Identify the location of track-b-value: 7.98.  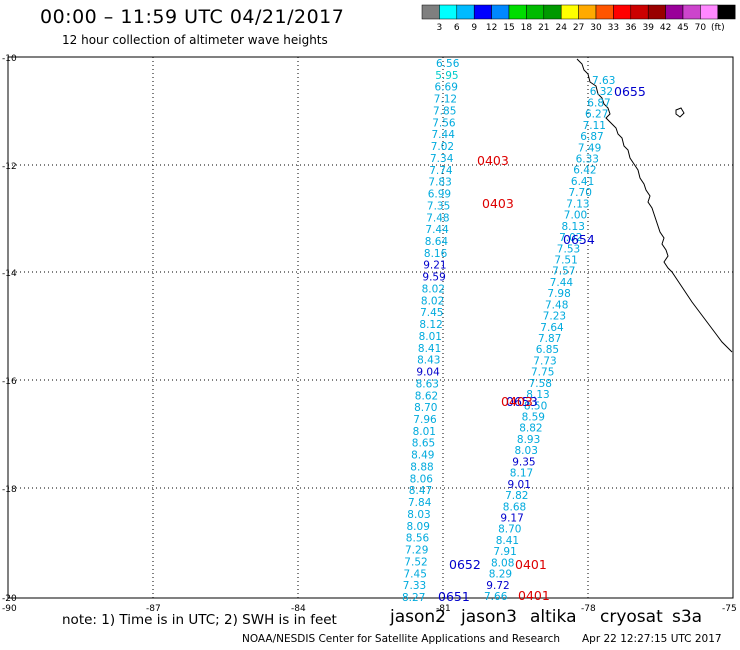
(558, 294).